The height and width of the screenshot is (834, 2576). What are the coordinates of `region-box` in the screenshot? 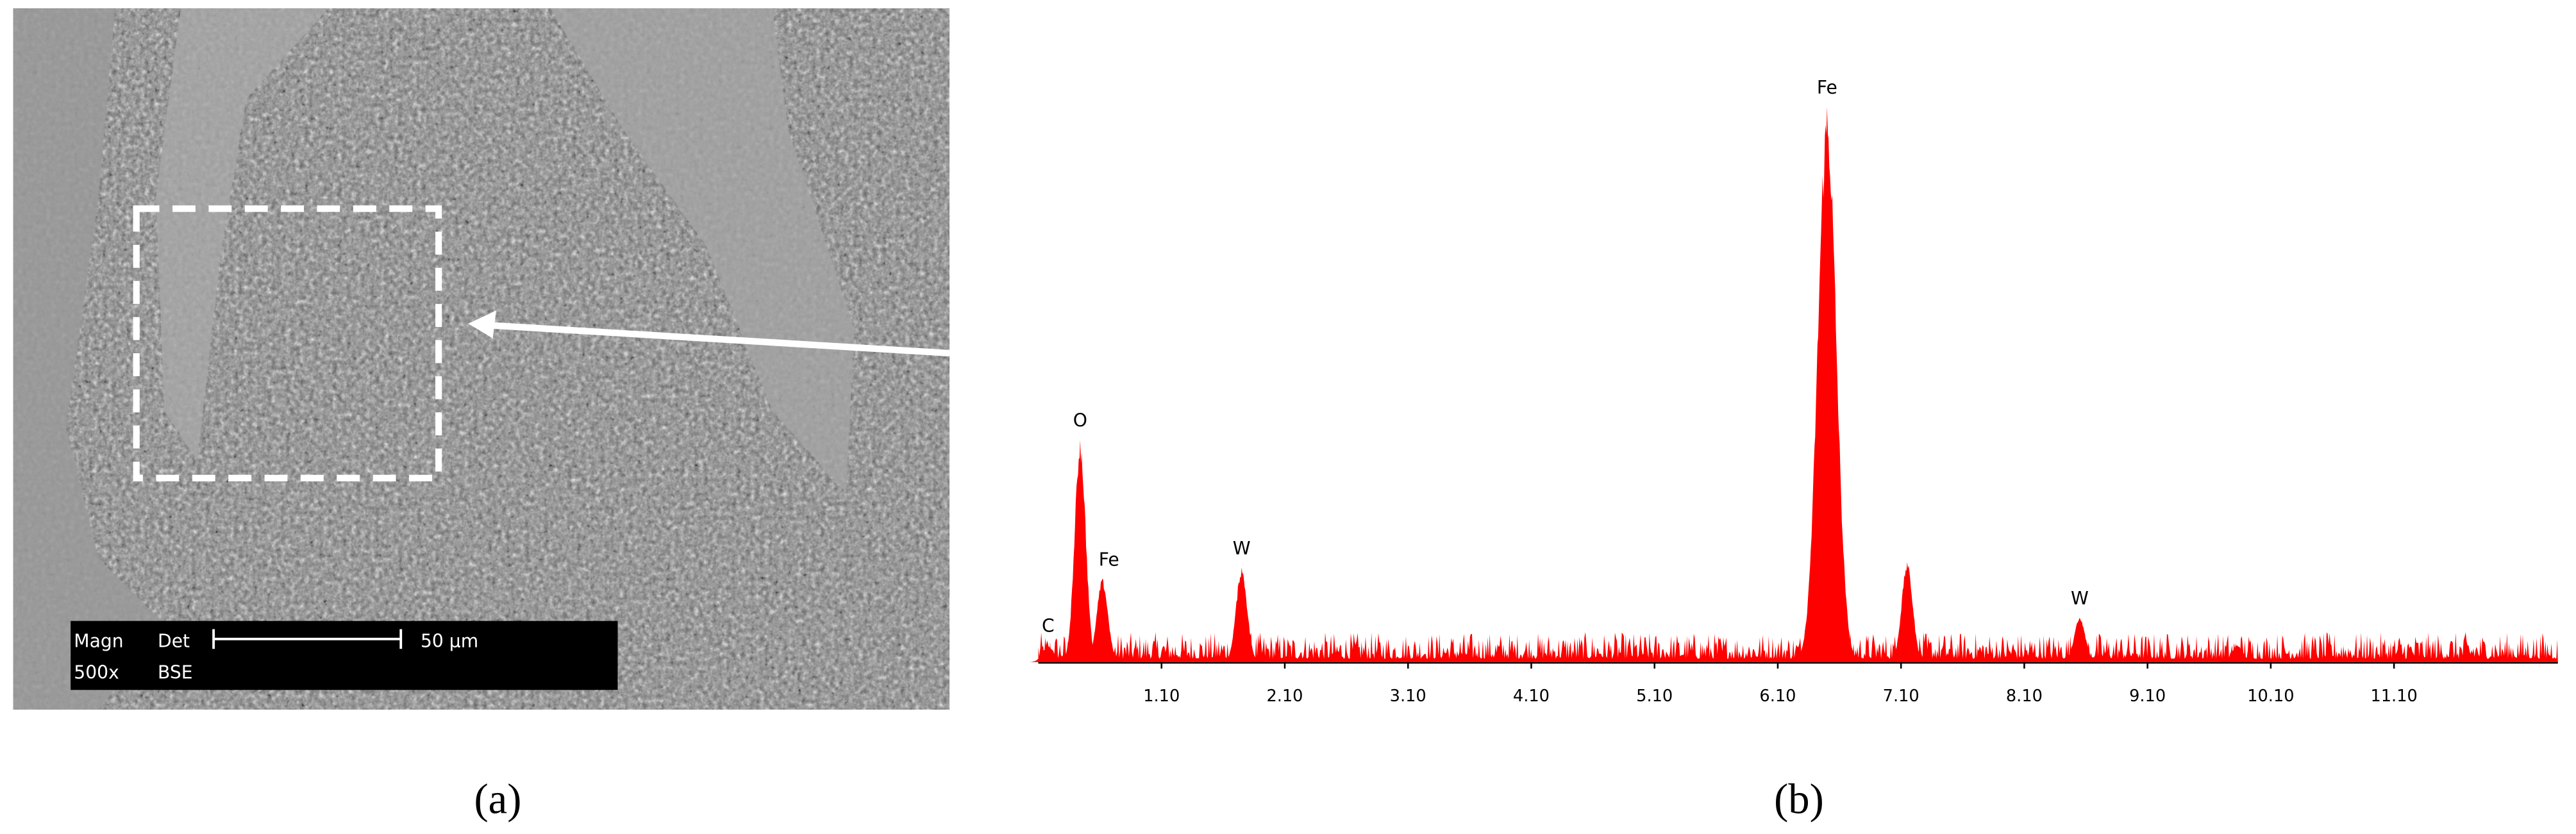 It's located at (287, 343).